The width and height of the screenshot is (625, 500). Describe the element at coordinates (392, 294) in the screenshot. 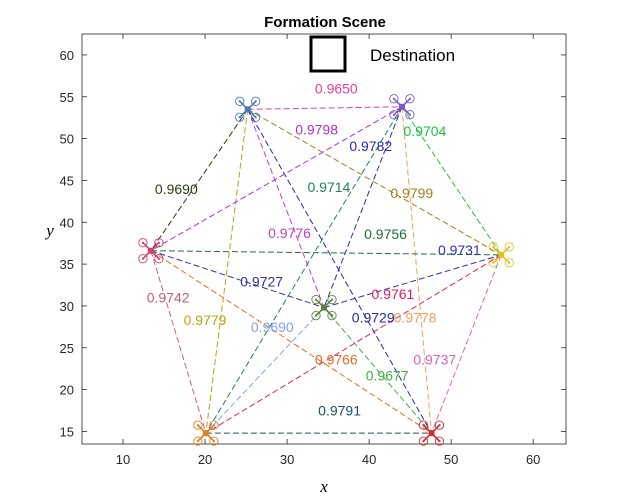

I see `edge-label: 0.9761` at that location.